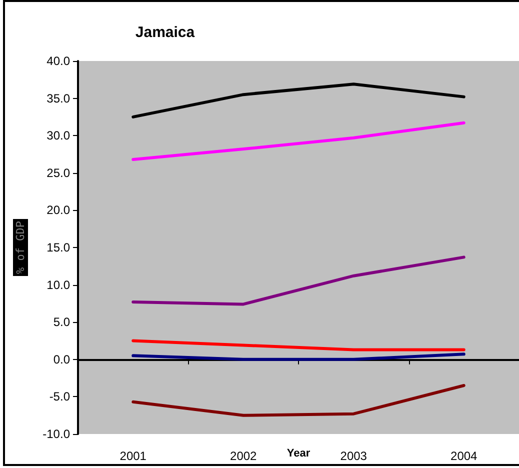  Describe the element at coordinates (244, 456) in the screenshot. I see `x-tick-label: 2002` at that location.